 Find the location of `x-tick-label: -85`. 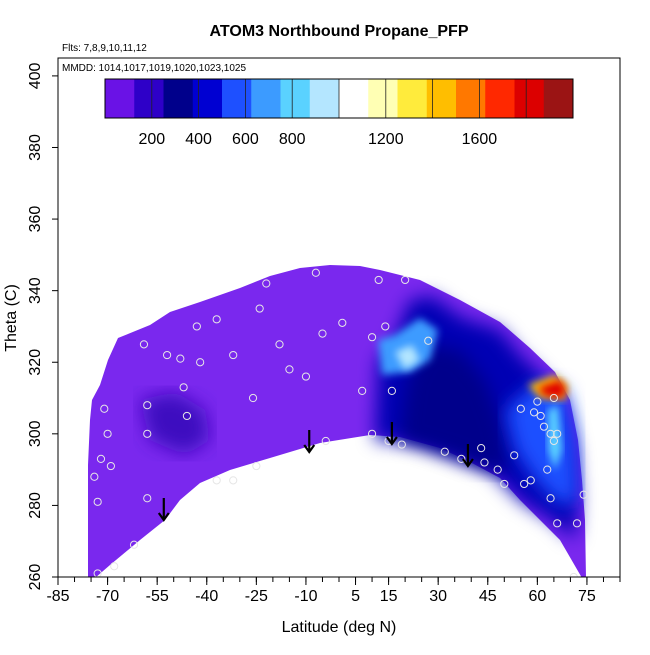

x-tick-label: -85 is located at coordinates (57, 596).